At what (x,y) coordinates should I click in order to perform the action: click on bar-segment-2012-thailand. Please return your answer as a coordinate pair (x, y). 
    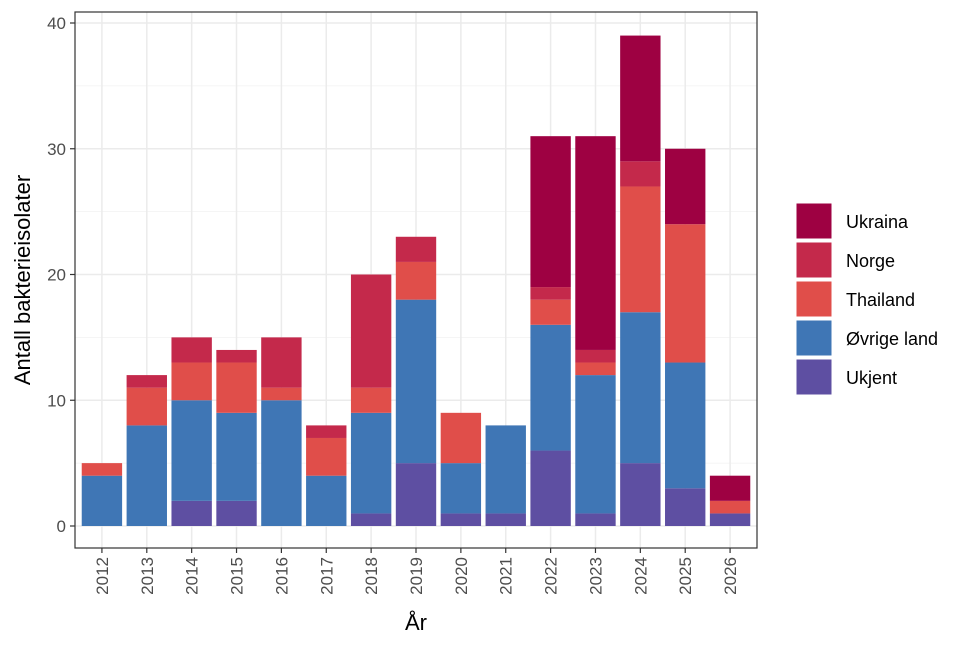
    Looking at the image, I should click on (102, 469).